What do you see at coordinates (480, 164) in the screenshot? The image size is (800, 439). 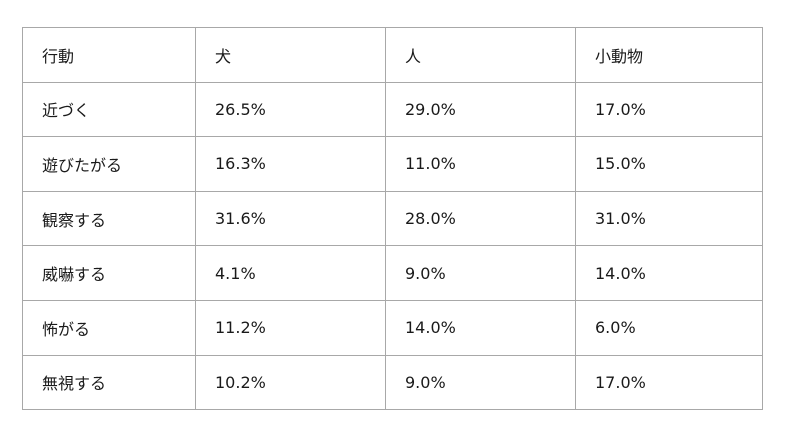 I see `cell-person: 11.0%` at bounding box center [480, 164].